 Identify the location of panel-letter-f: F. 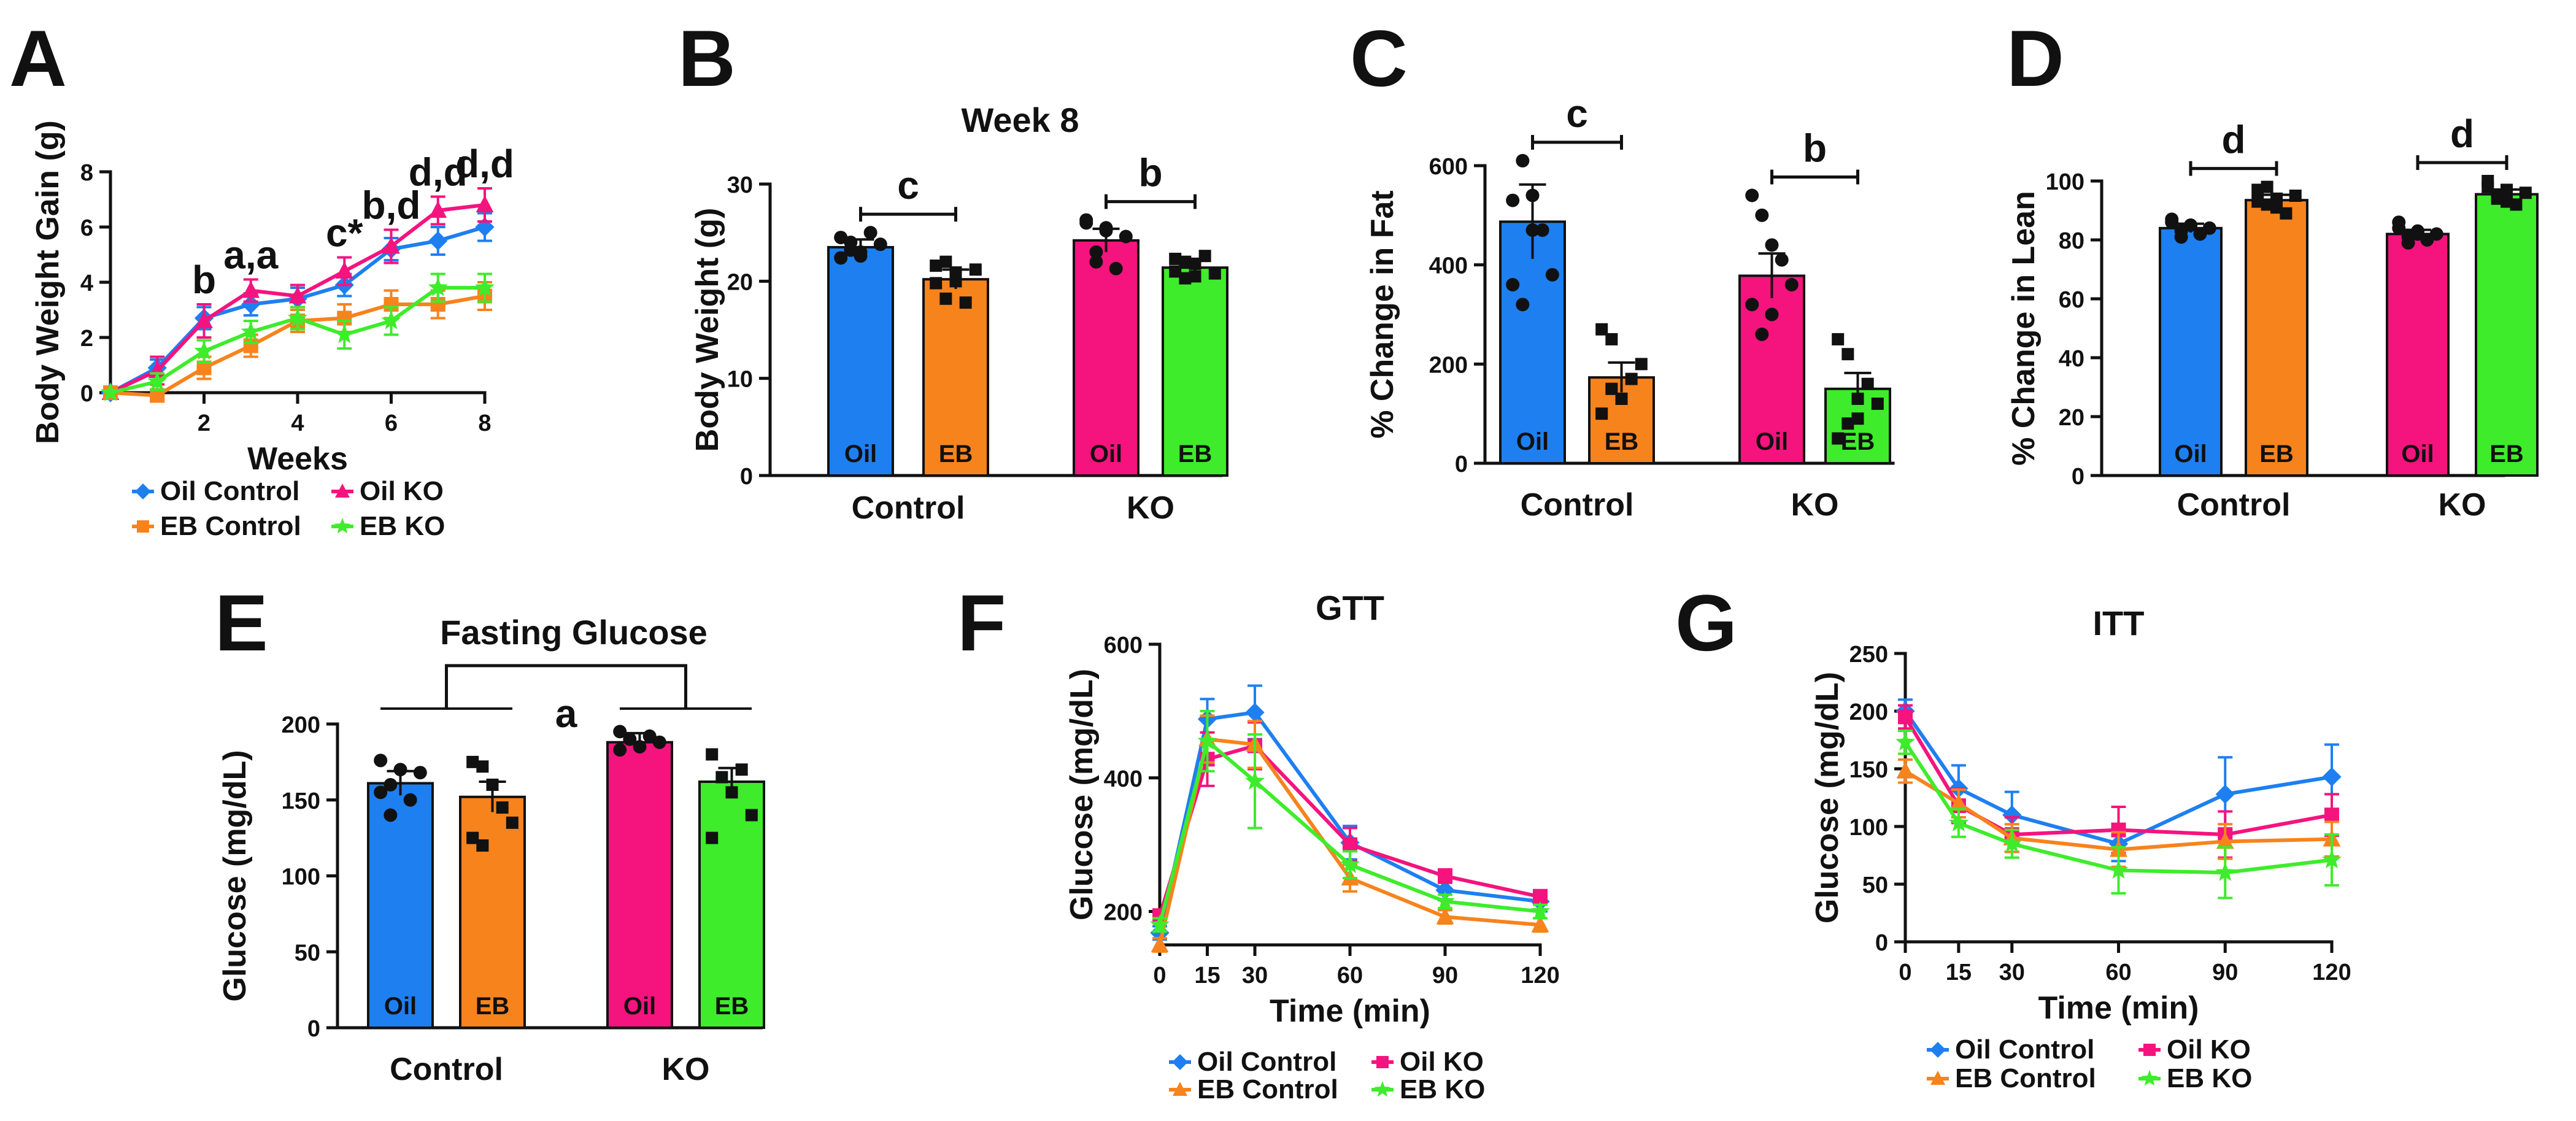
(981, 623).